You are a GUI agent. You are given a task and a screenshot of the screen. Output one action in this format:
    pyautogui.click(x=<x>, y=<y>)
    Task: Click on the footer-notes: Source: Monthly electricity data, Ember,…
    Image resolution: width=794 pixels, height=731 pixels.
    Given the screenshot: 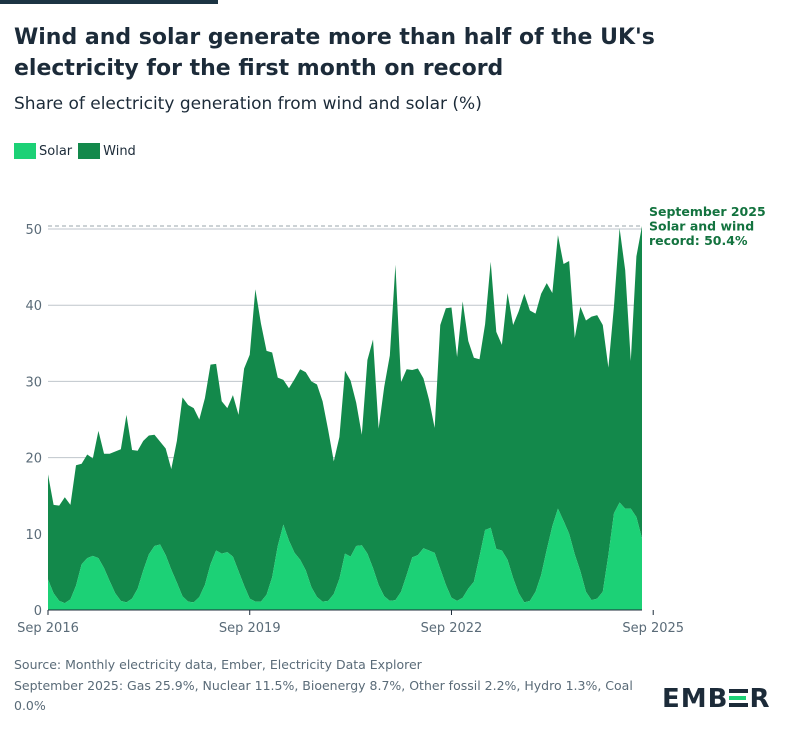 What is the action you would take?
    pyautogui.click(x=324, y=686)
    